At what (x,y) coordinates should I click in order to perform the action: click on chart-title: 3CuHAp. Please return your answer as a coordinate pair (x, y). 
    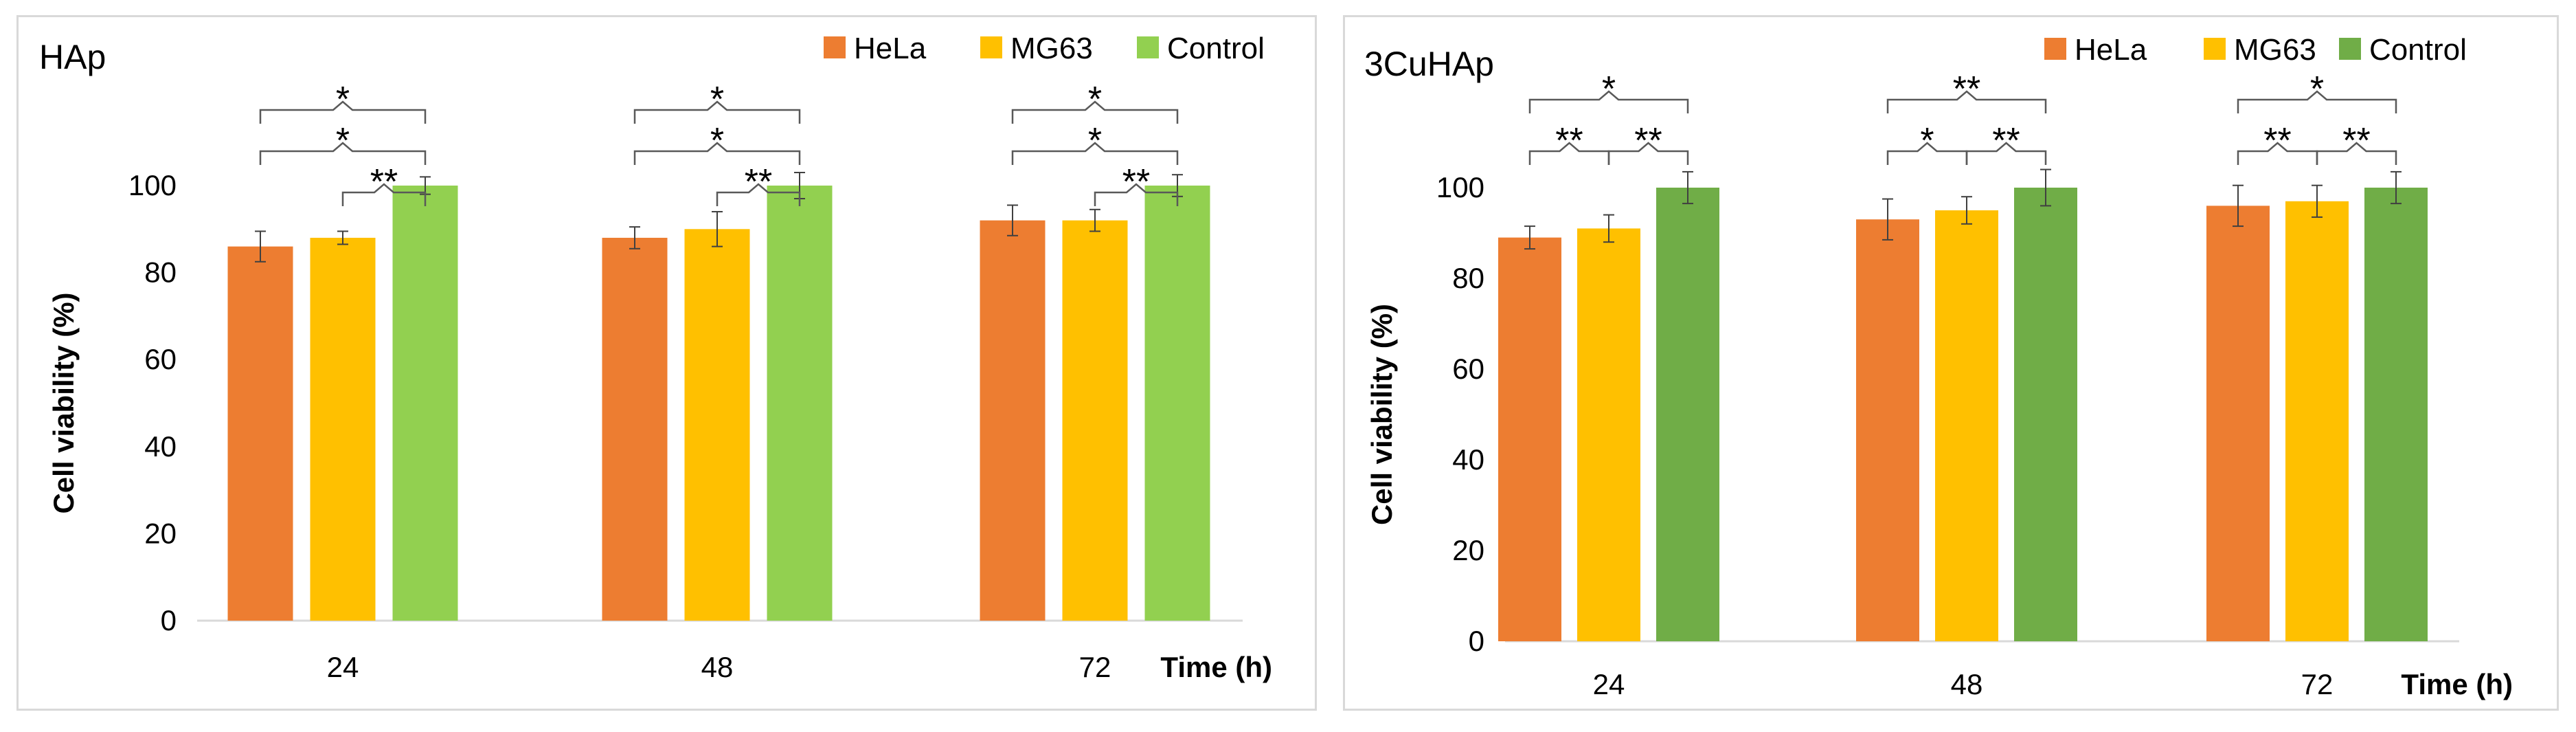
    Looking at the image, I should click on (1429, 64).